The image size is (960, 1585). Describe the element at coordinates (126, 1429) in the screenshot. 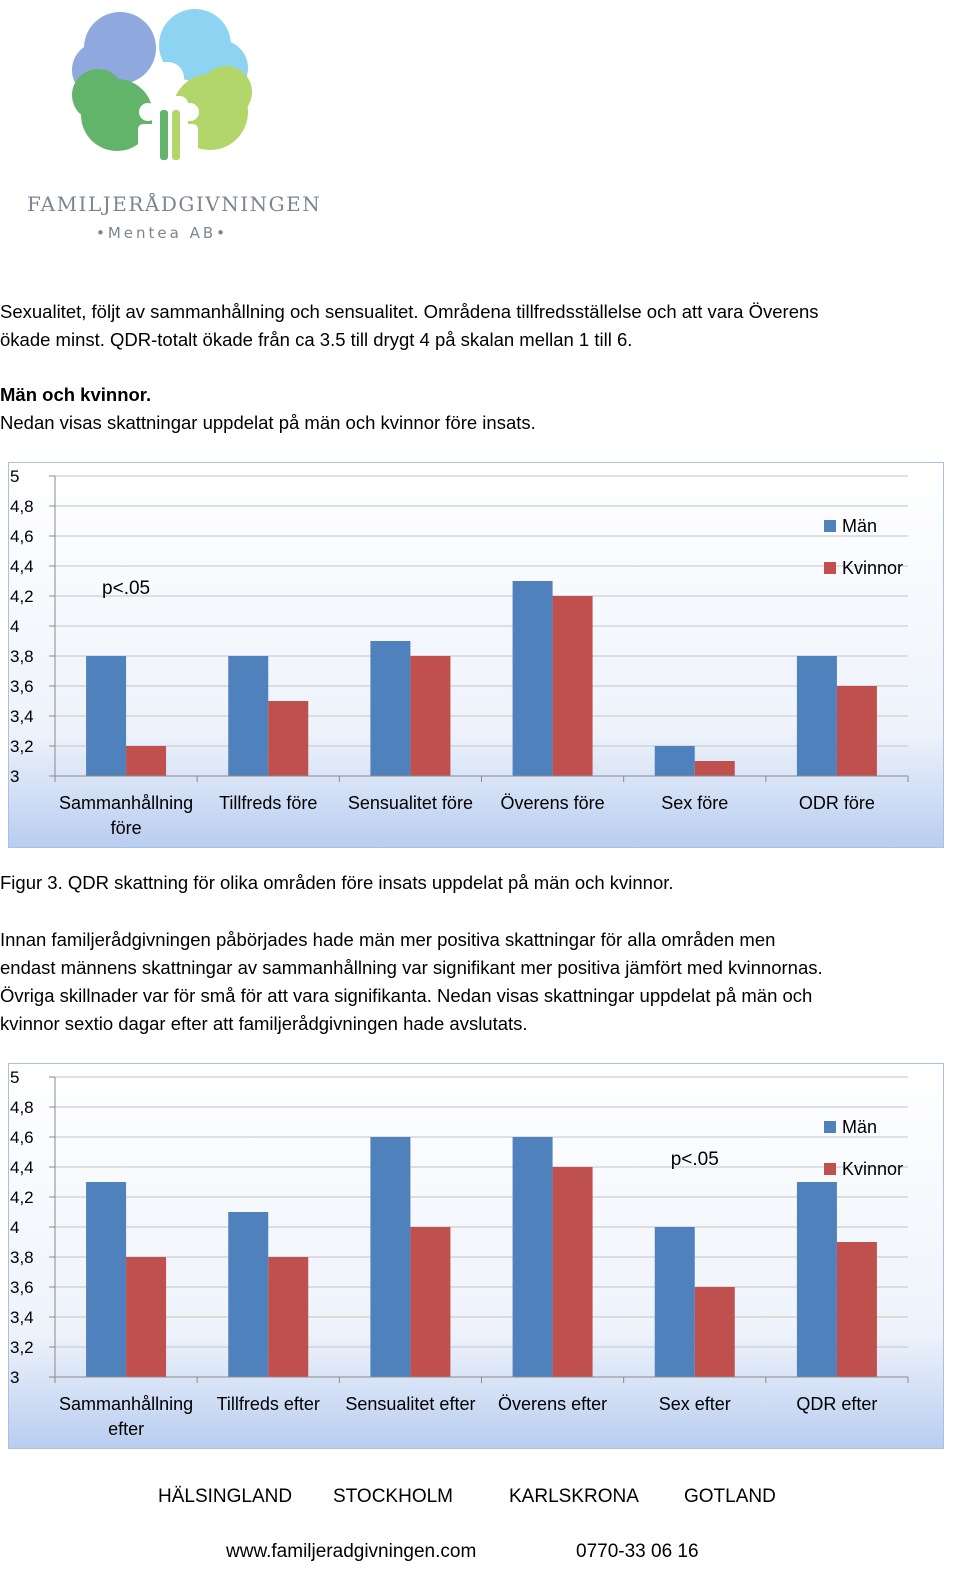

I see `x-tick-label: efter` at that location.